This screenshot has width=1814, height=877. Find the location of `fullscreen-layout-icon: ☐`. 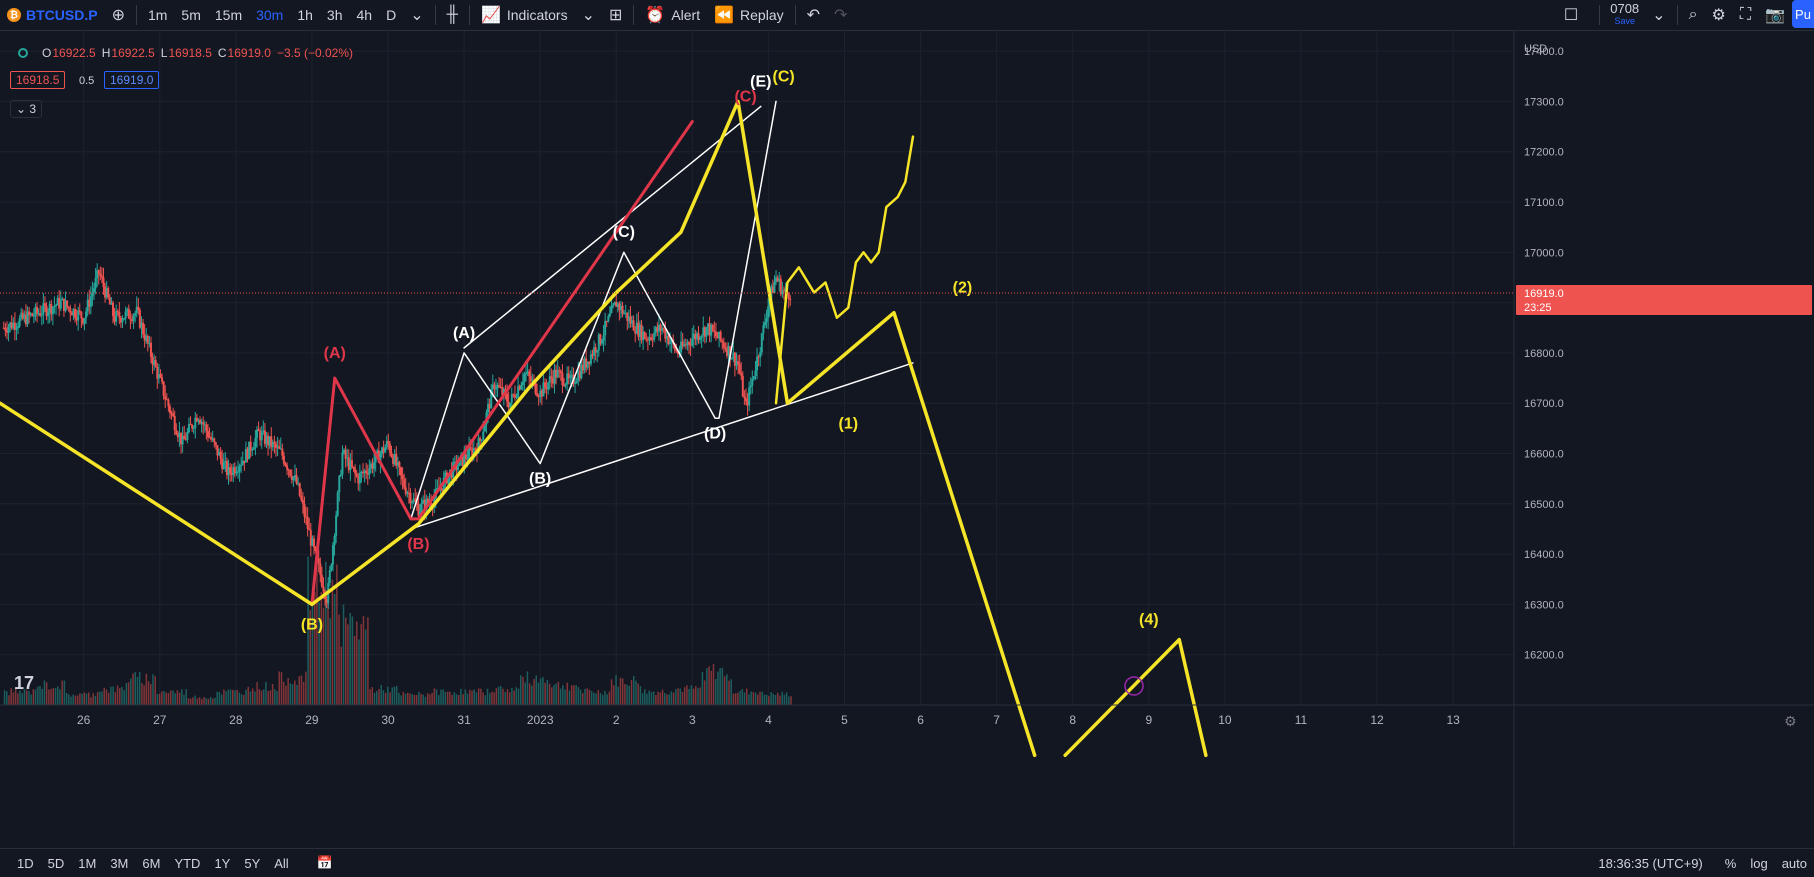

fullscreen-layout-icon: ☐ is located at coordinates (1571, 15).